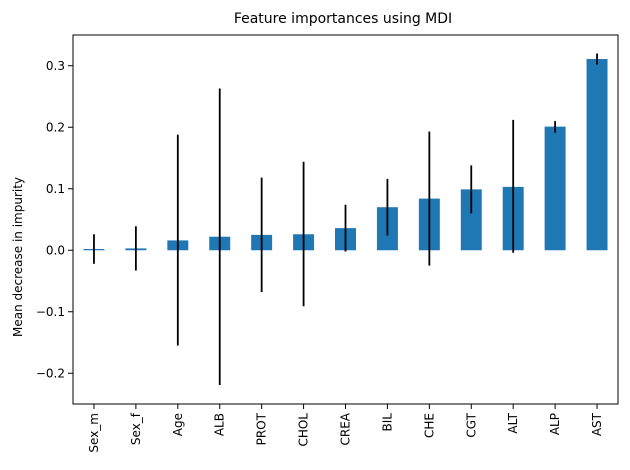 This screenshot has width=630, height=470. What do you see at coordinates (94, 433) in the screenshot?
I see `x-tick-label: Sex_m` at bounding box center [94, 433].